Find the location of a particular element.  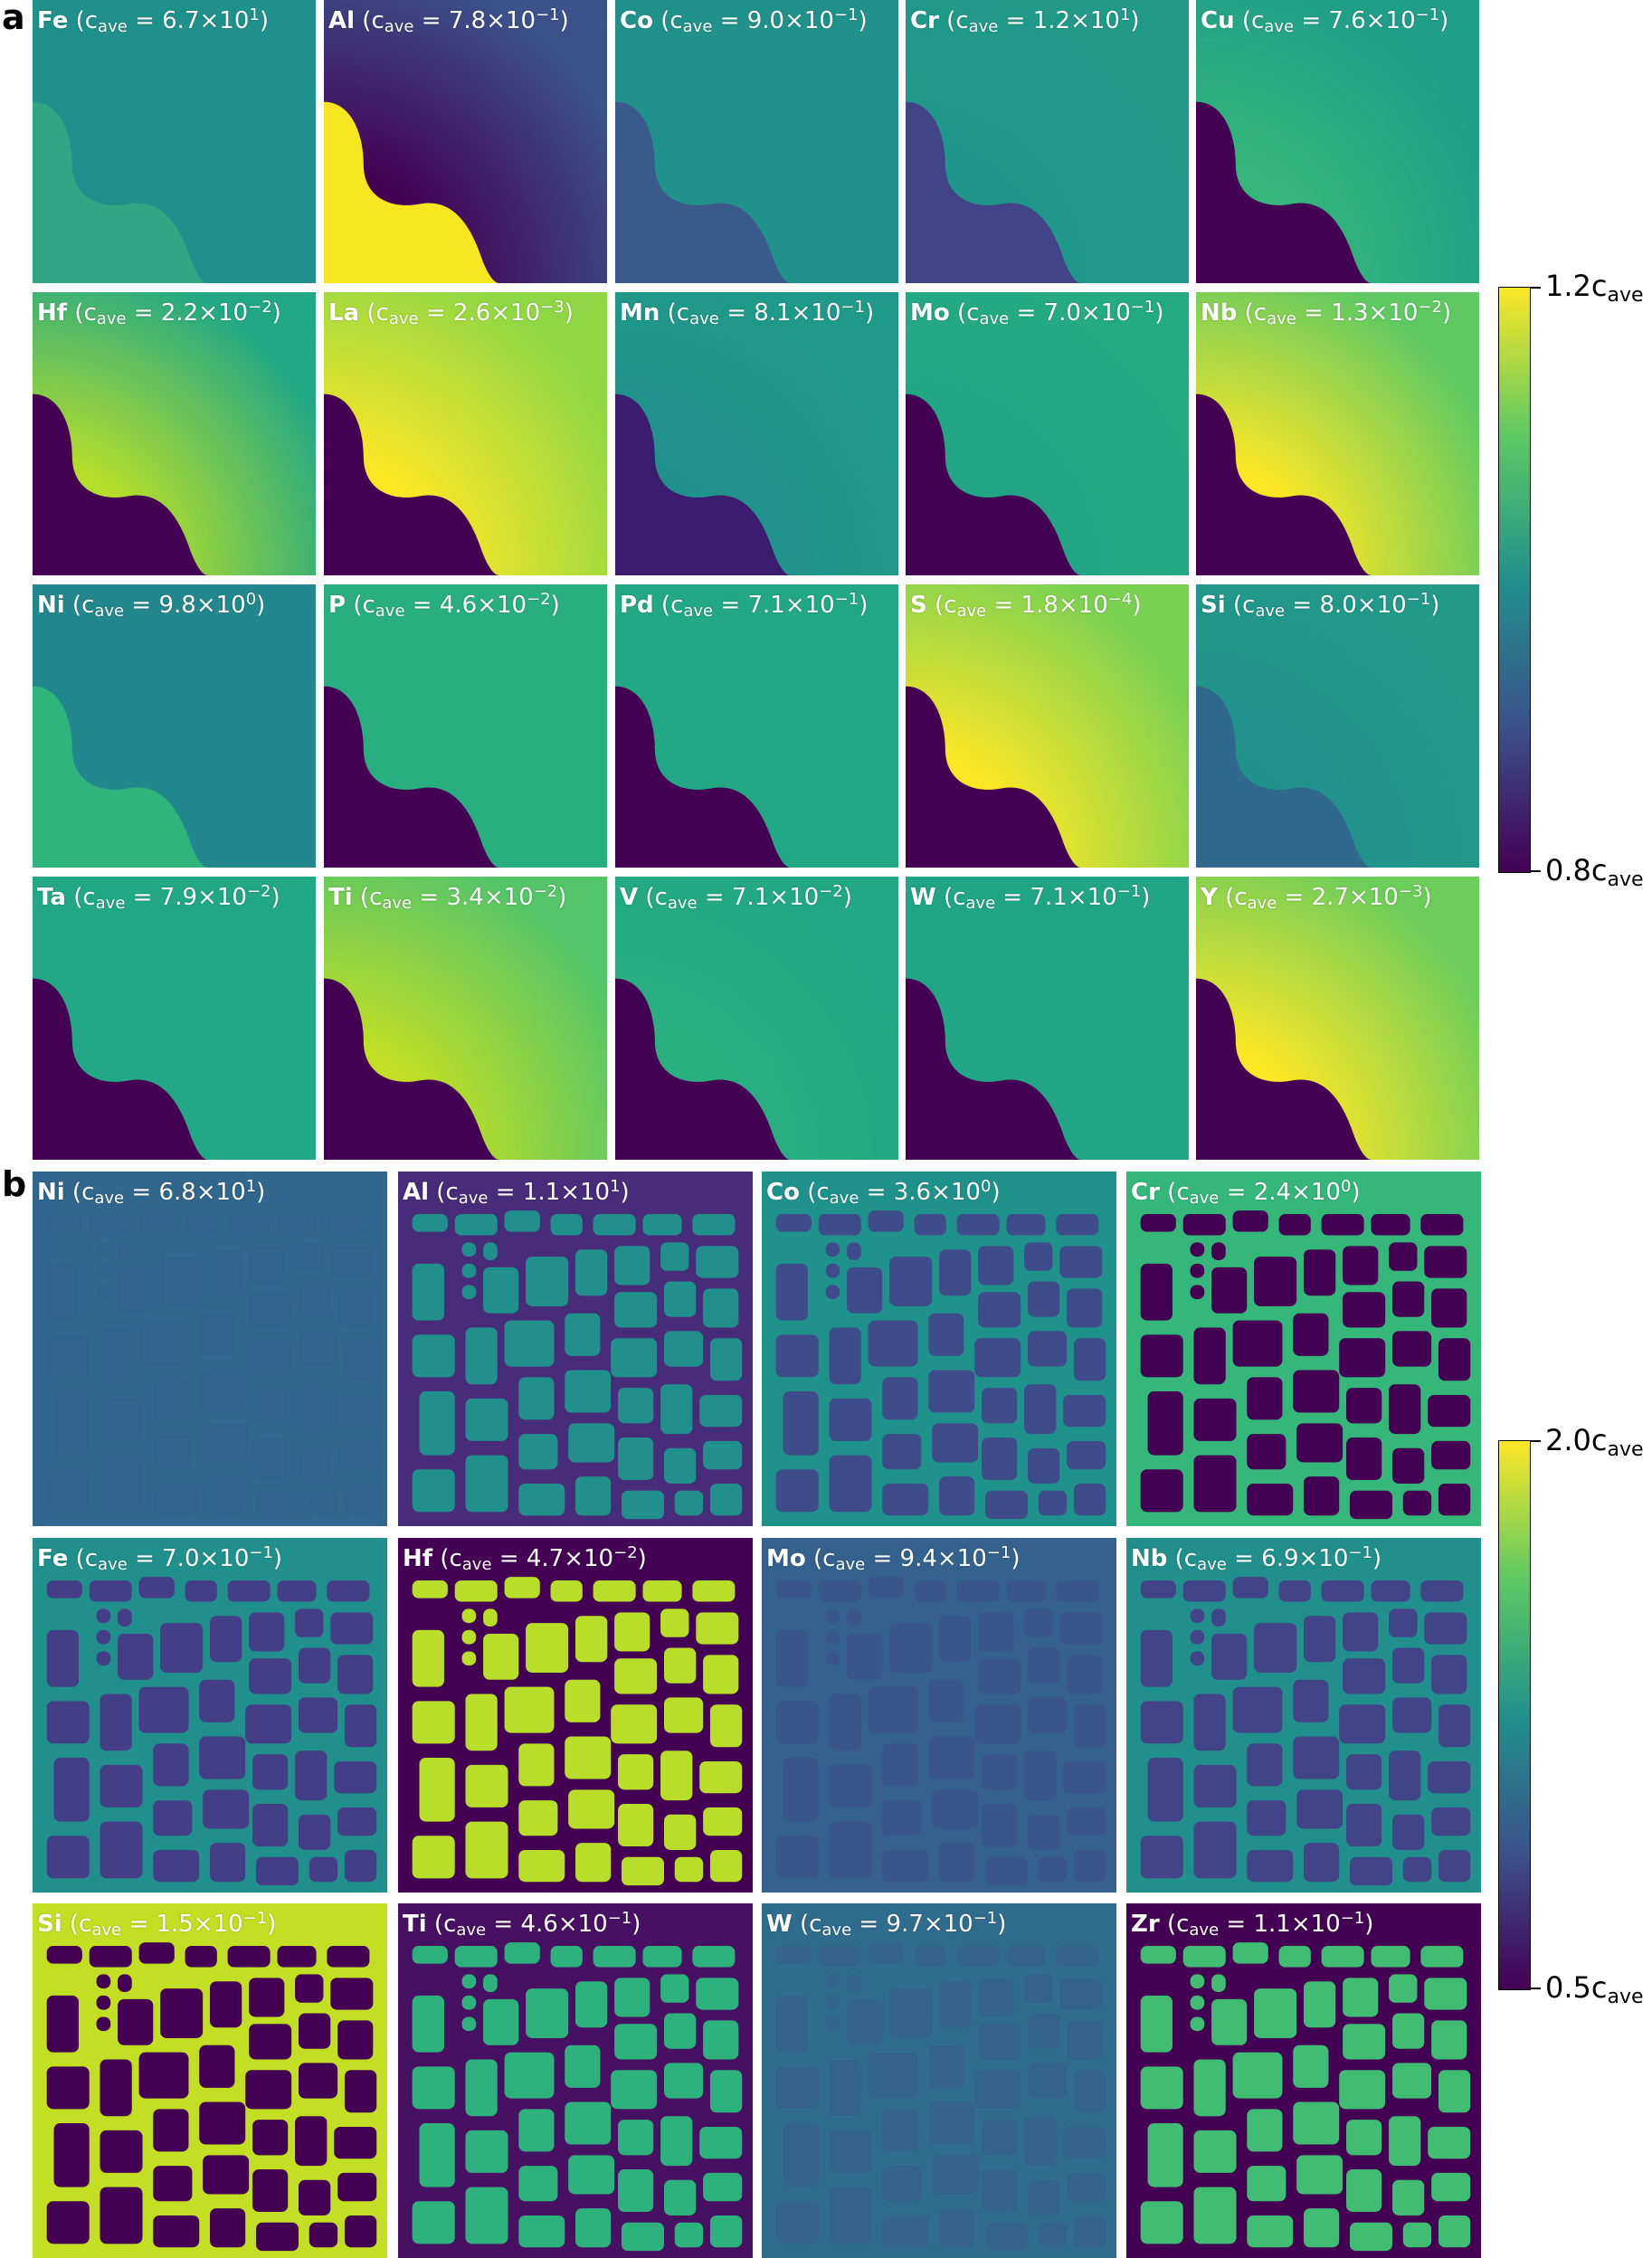

element-symbol: Al is located at coordinates (342, 20).